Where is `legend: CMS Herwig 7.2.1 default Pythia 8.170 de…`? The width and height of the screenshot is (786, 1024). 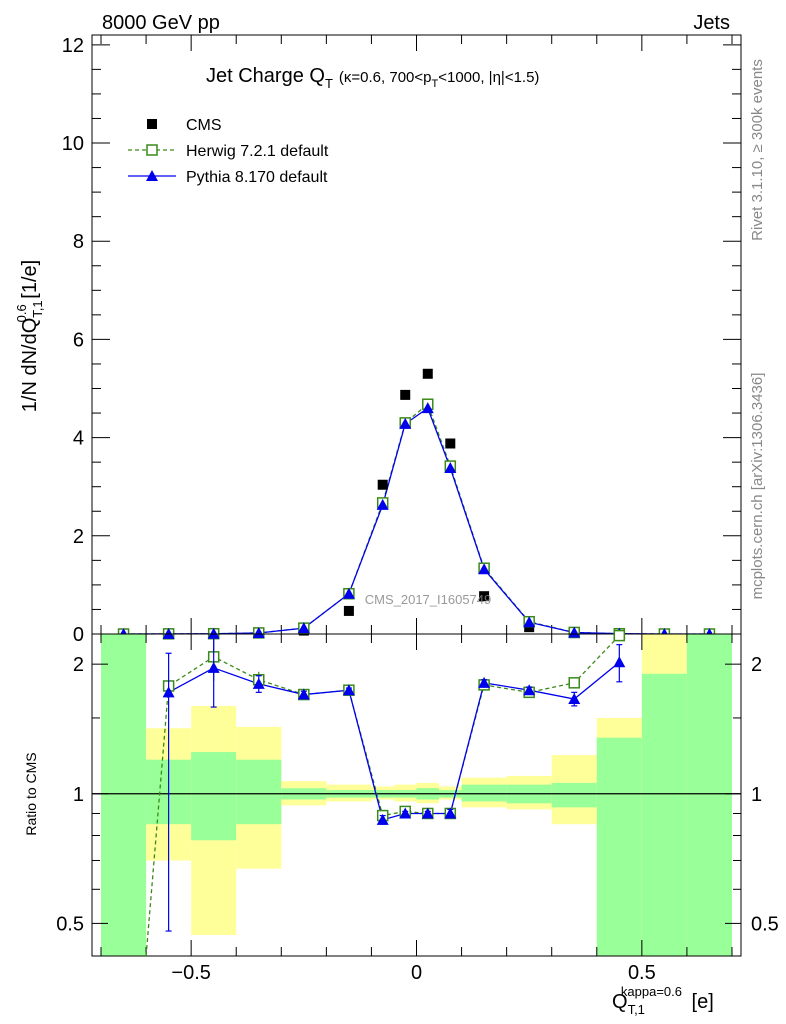 legend: CMS Herwig 7.2.1 default Pythia 8.170 de… is located at coordinates (228, 151).